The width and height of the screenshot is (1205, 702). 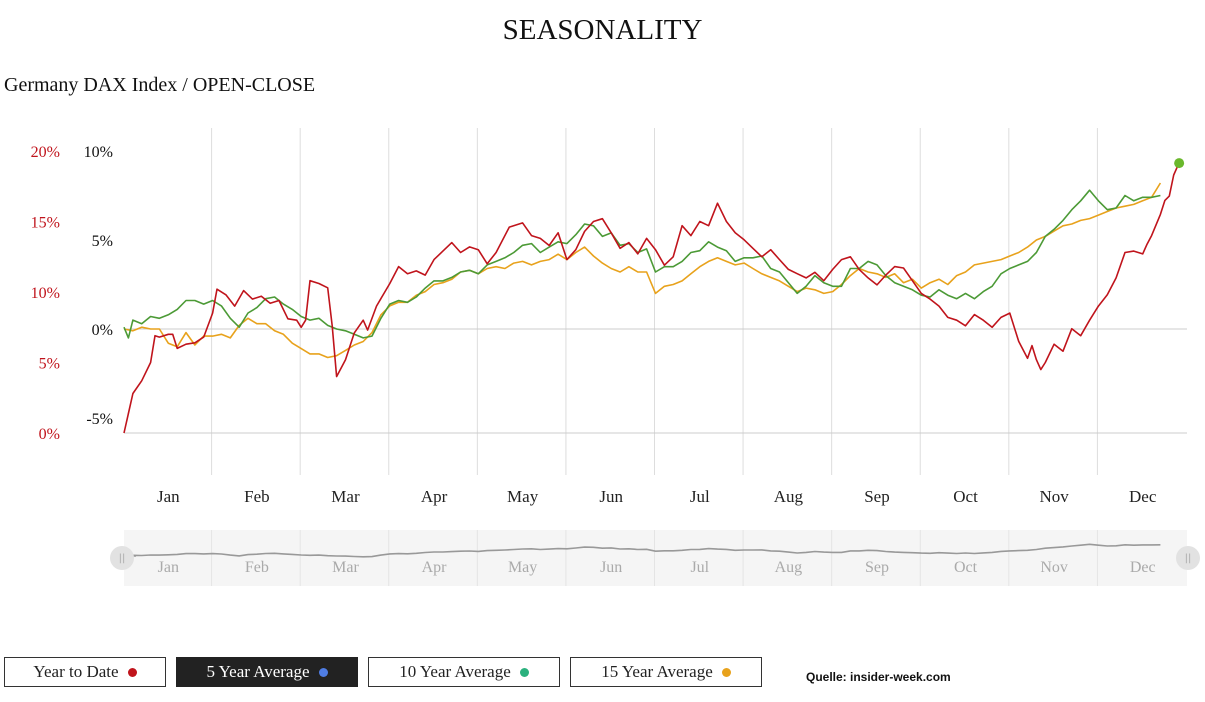 I want to click on legend-button-5-year-average: 5 Year Average, so click(x=267, y=672).